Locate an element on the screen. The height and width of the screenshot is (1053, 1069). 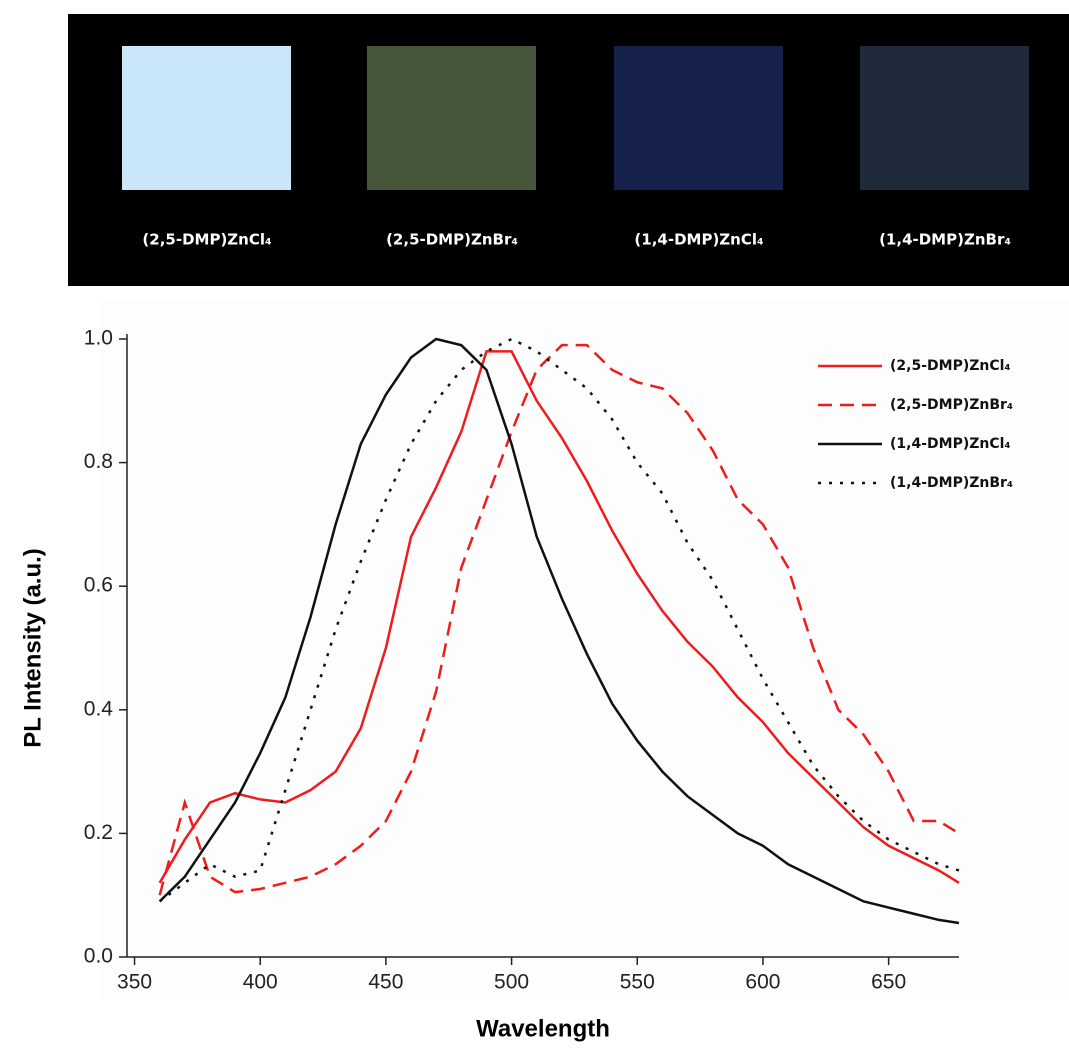
y-tick-label: 0.0 is located at coordinates (98, 956).